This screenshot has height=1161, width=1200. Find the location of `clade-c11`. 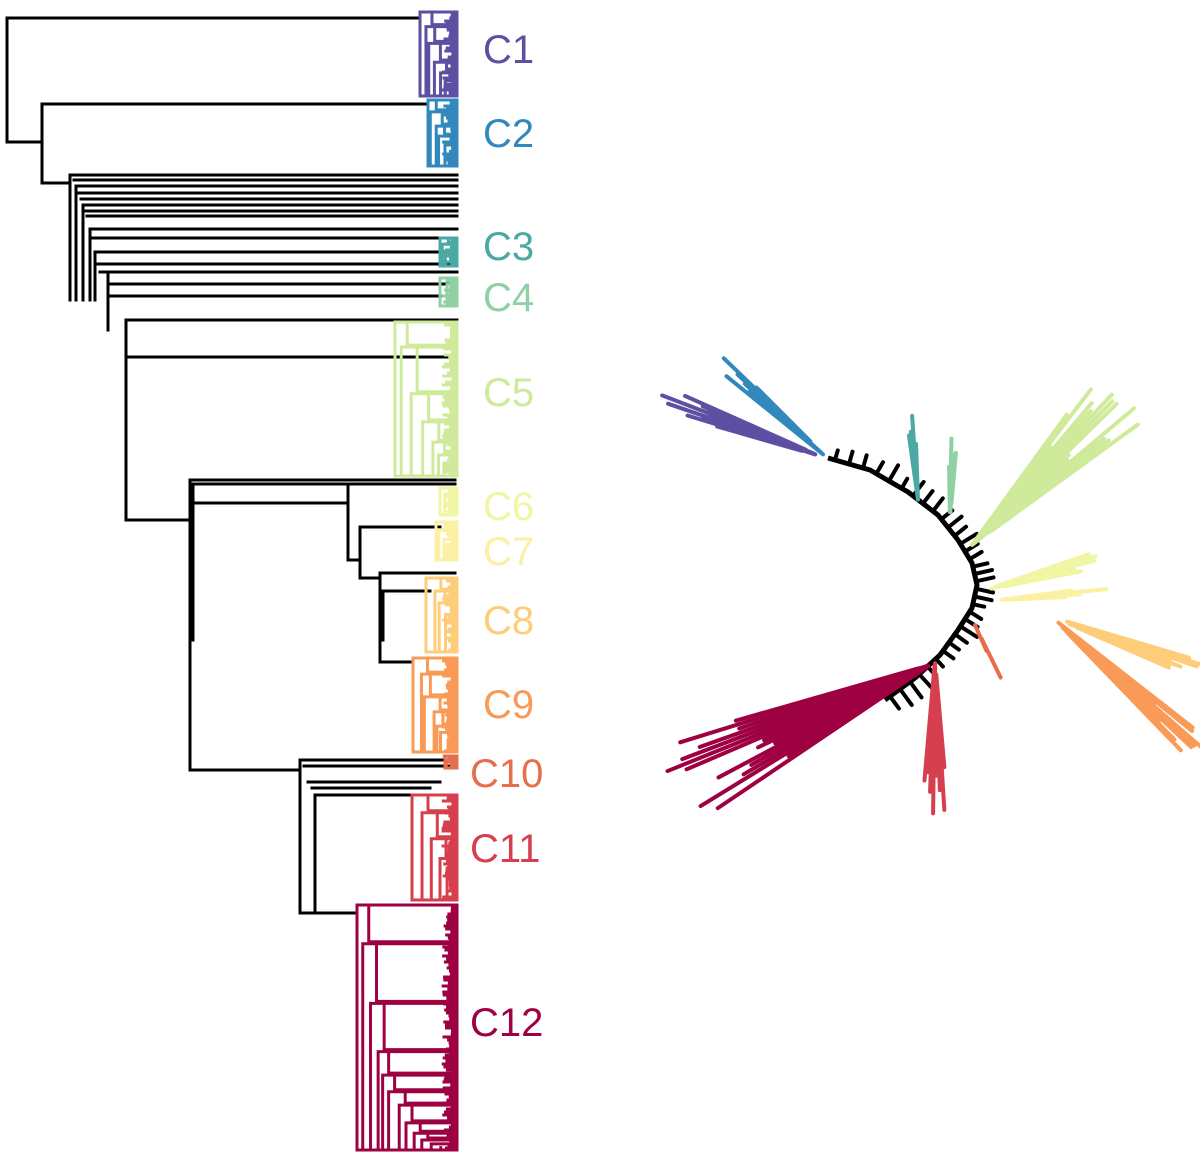

clade-c11 is located at coordinates (434, 847).